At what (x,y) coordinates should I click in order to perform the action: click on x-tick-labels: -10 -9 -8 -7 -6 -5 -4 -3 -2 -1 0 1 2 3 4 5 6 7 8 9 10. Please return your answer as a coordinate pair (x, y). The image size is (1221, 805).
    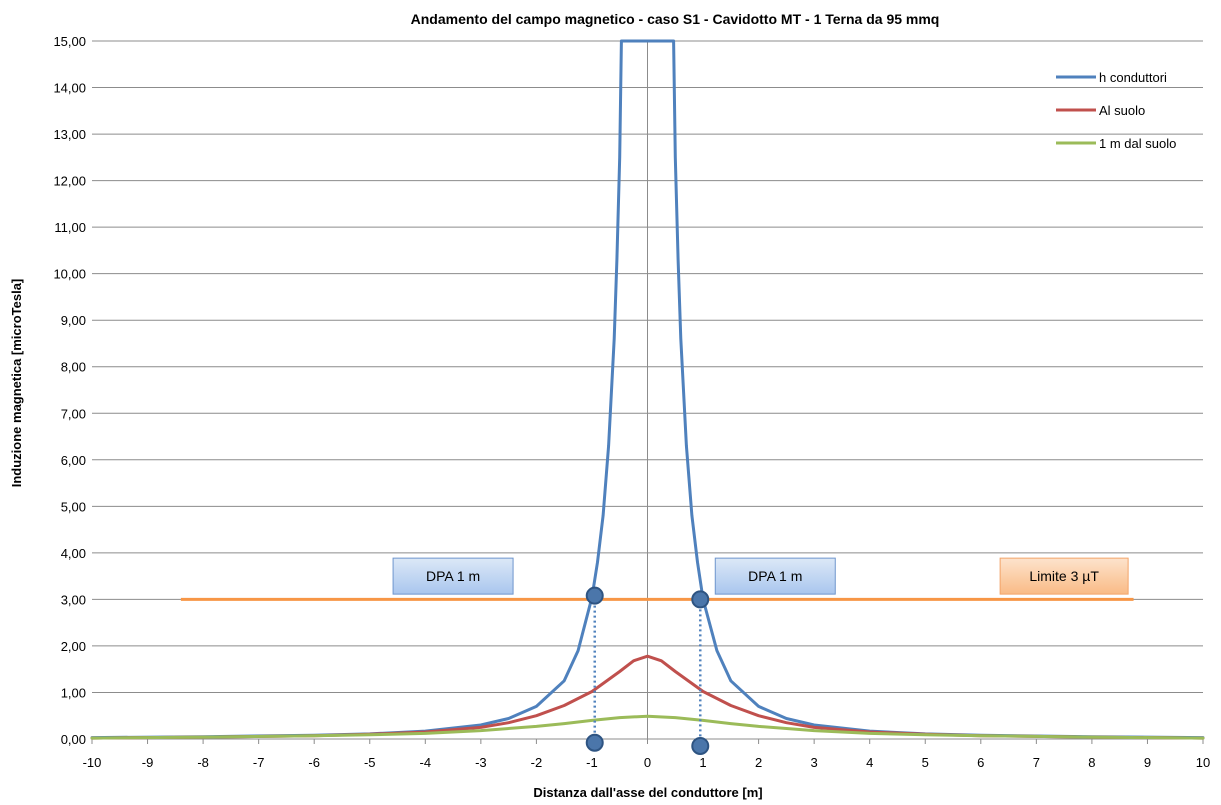
    Looking at the image, I should click on (646, 754).